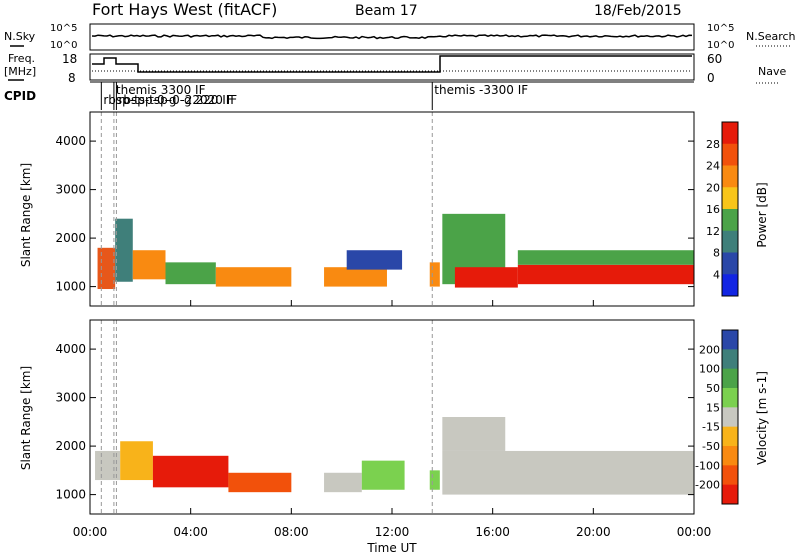 This screenshot has width=800, height=554. What do you see at coordinates (713, 209) in the screenshot?
I see `colorbar-tick-label: 16` at bounding box center [713, 209].